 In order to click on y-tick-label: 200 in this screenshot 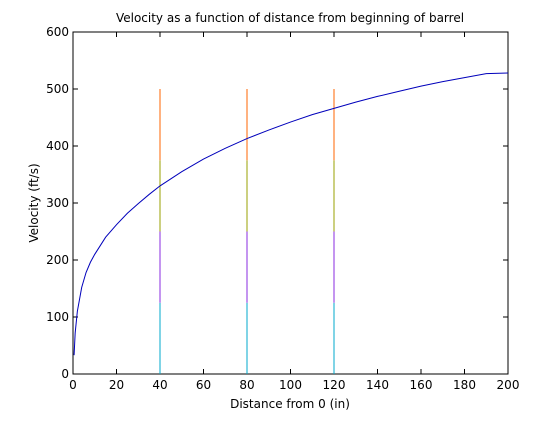, I will do `click(57, 260)`.